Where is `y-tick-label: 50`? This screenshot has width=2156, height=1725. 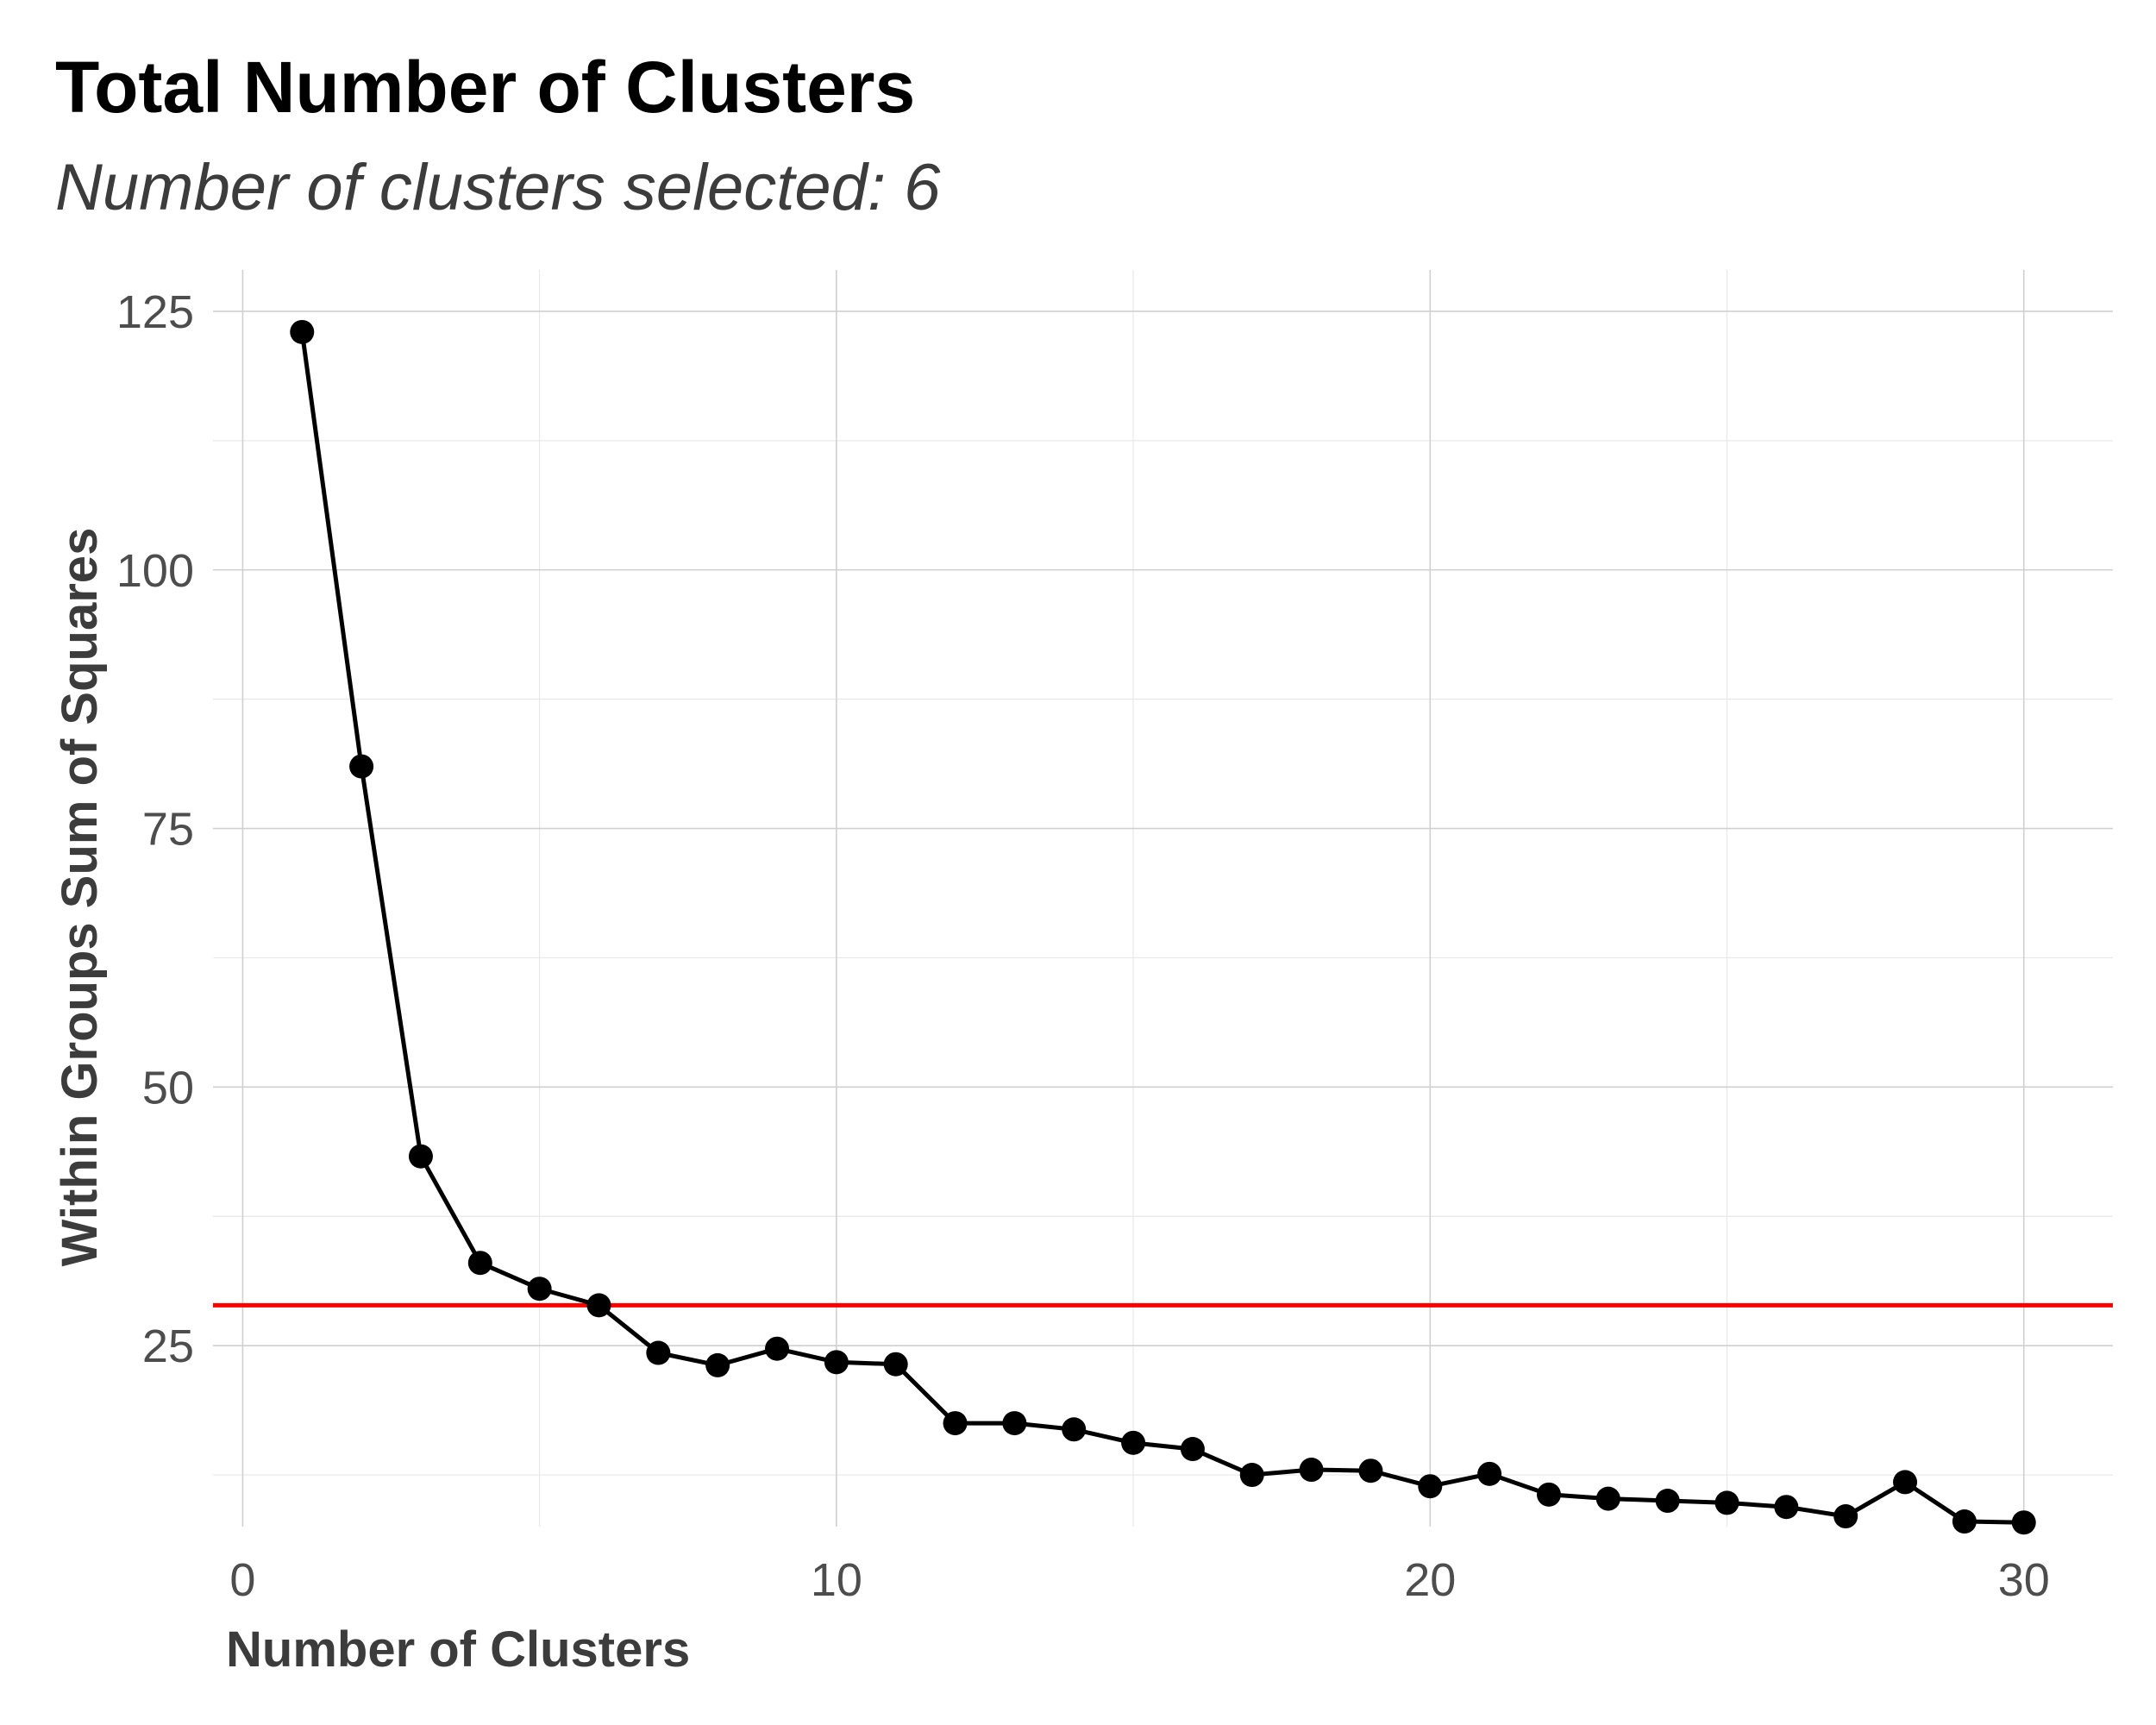
y-tick-label: 50 is located at coordinates (168, 1087).